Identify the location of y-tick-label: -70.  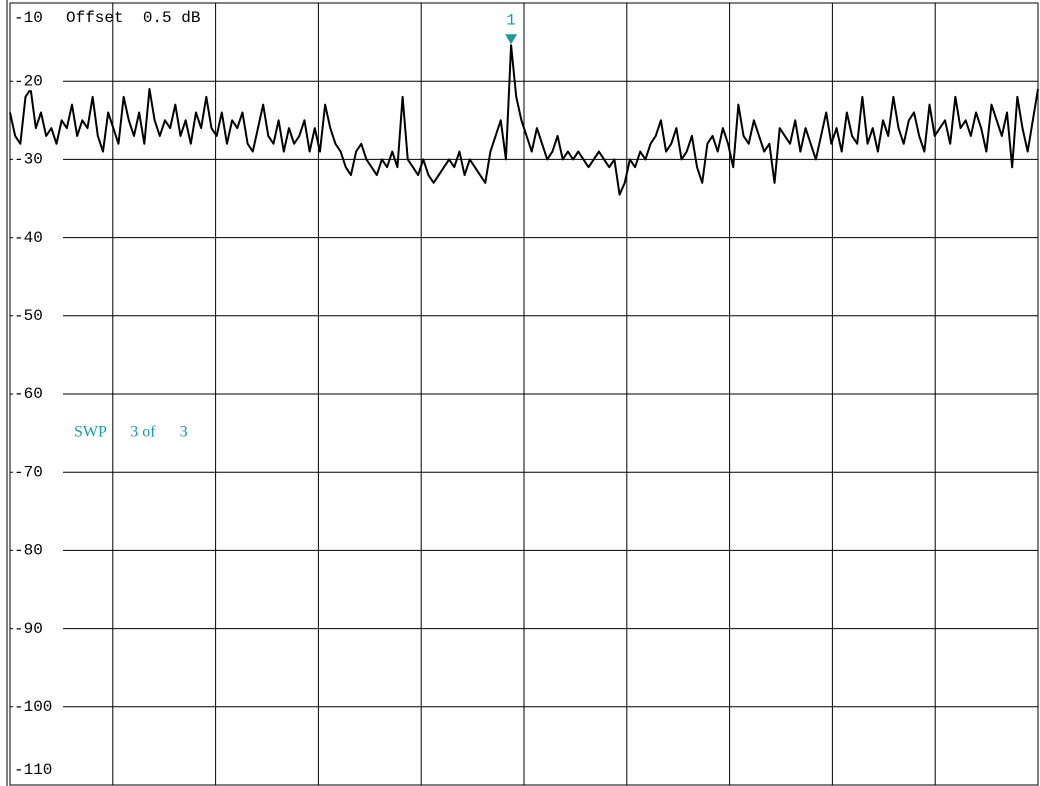
(28, 472).